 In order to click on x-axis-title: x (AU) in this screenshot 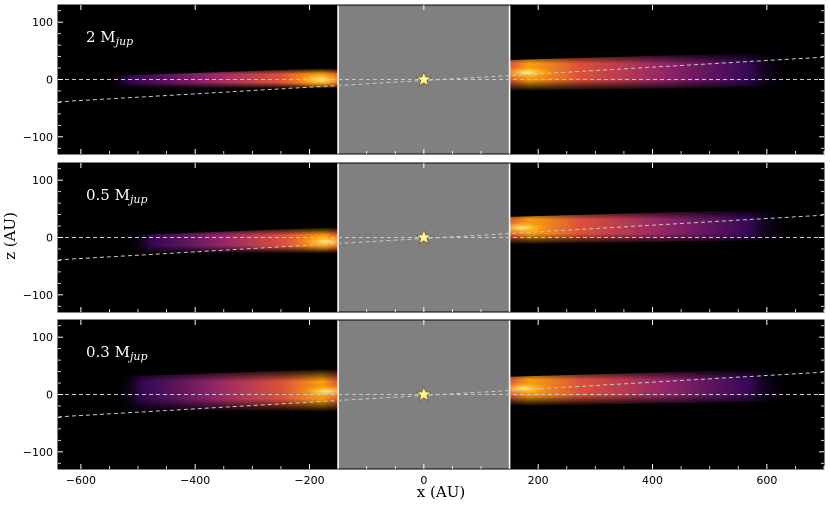, I will do `click(441, 492)`.